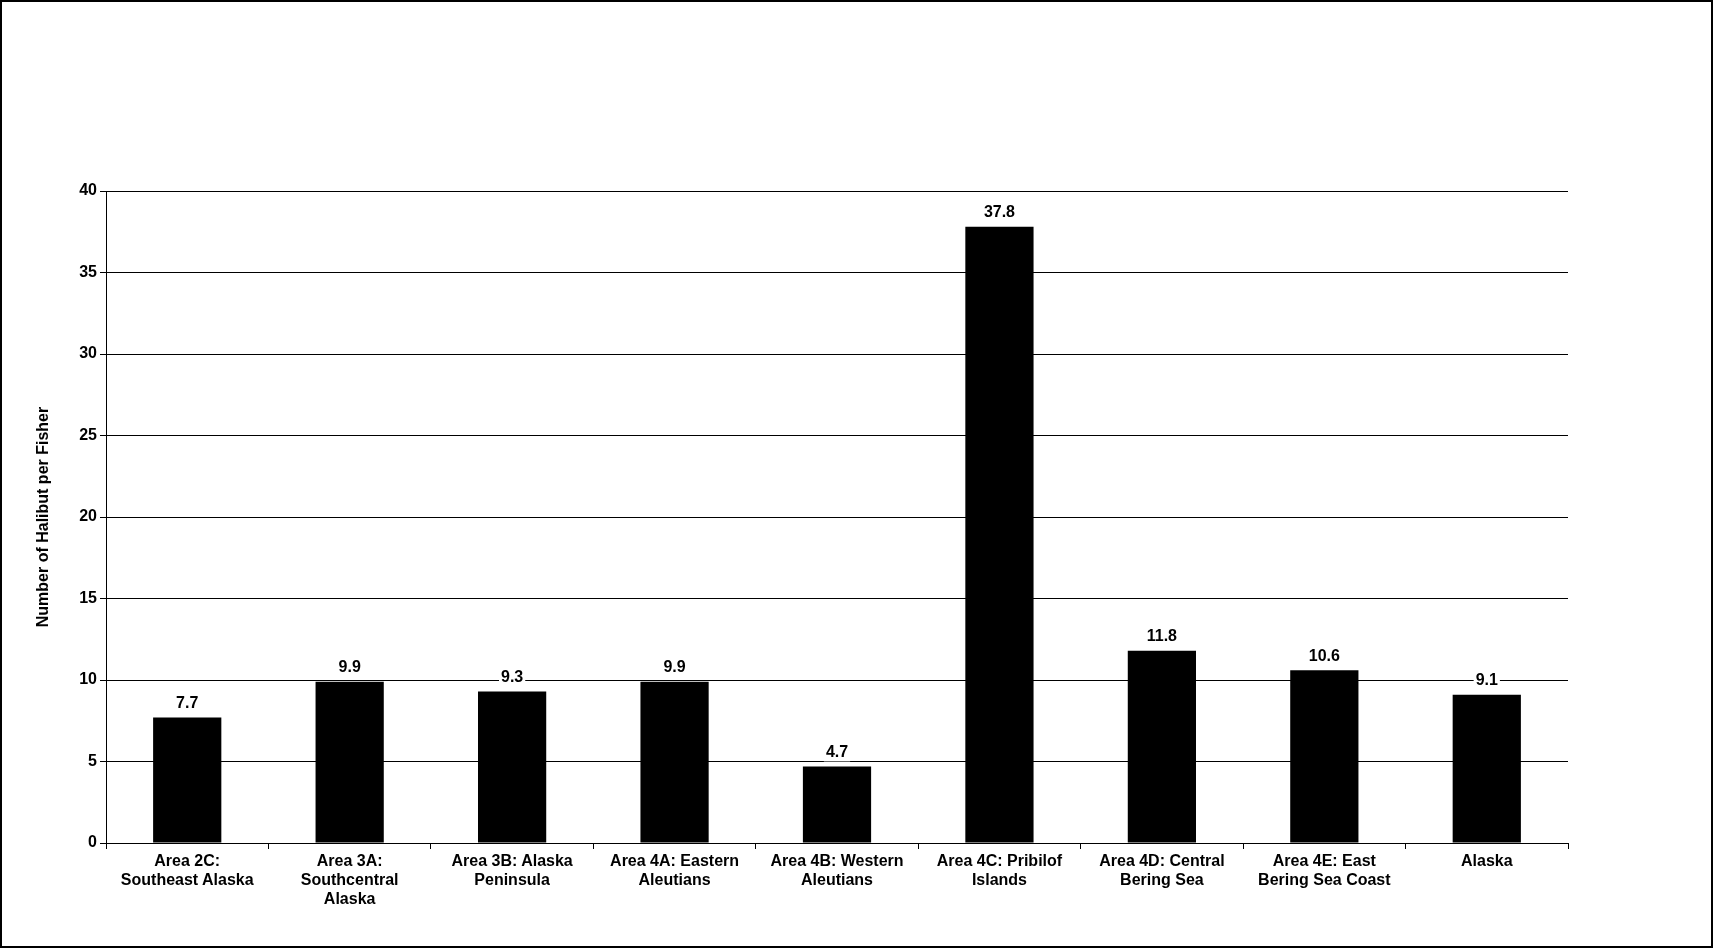 Image resolution: width=1713 pixels, height=948 pixels. I want to click on data-label: 4.7, so click(837, 751).